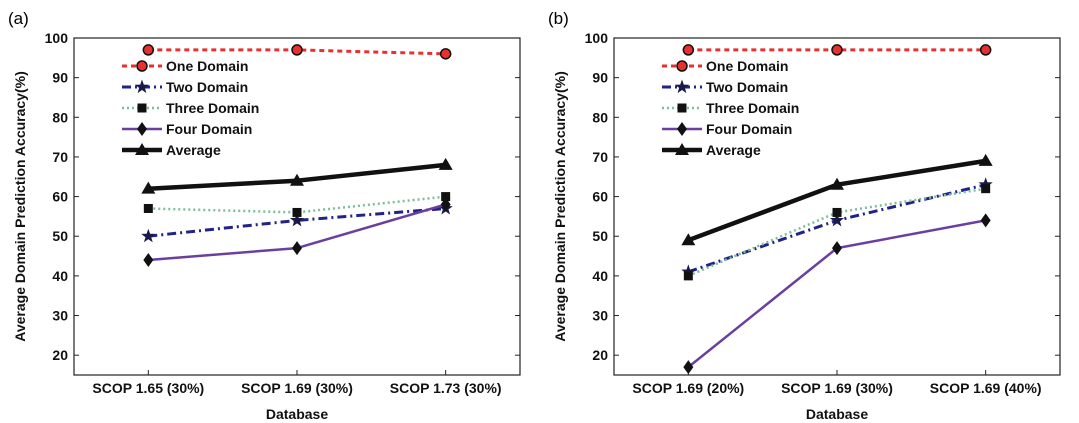 The image size is (1079, 423). I want to click on panel-label: (a), so click(18, 18).